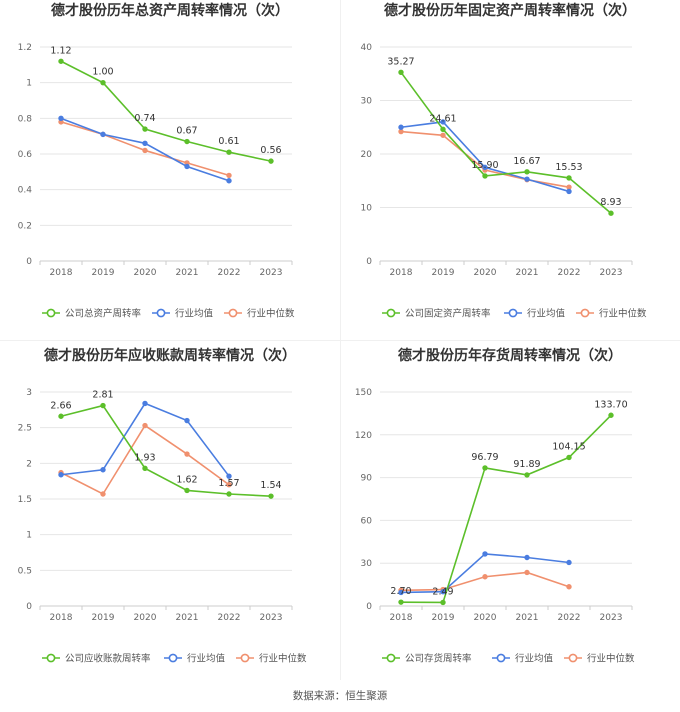 This screenshot has width=680, height=712. Describe the element at coordinates (367, 564) in the screenshot. I see `y-tick-label: 30` at that location.